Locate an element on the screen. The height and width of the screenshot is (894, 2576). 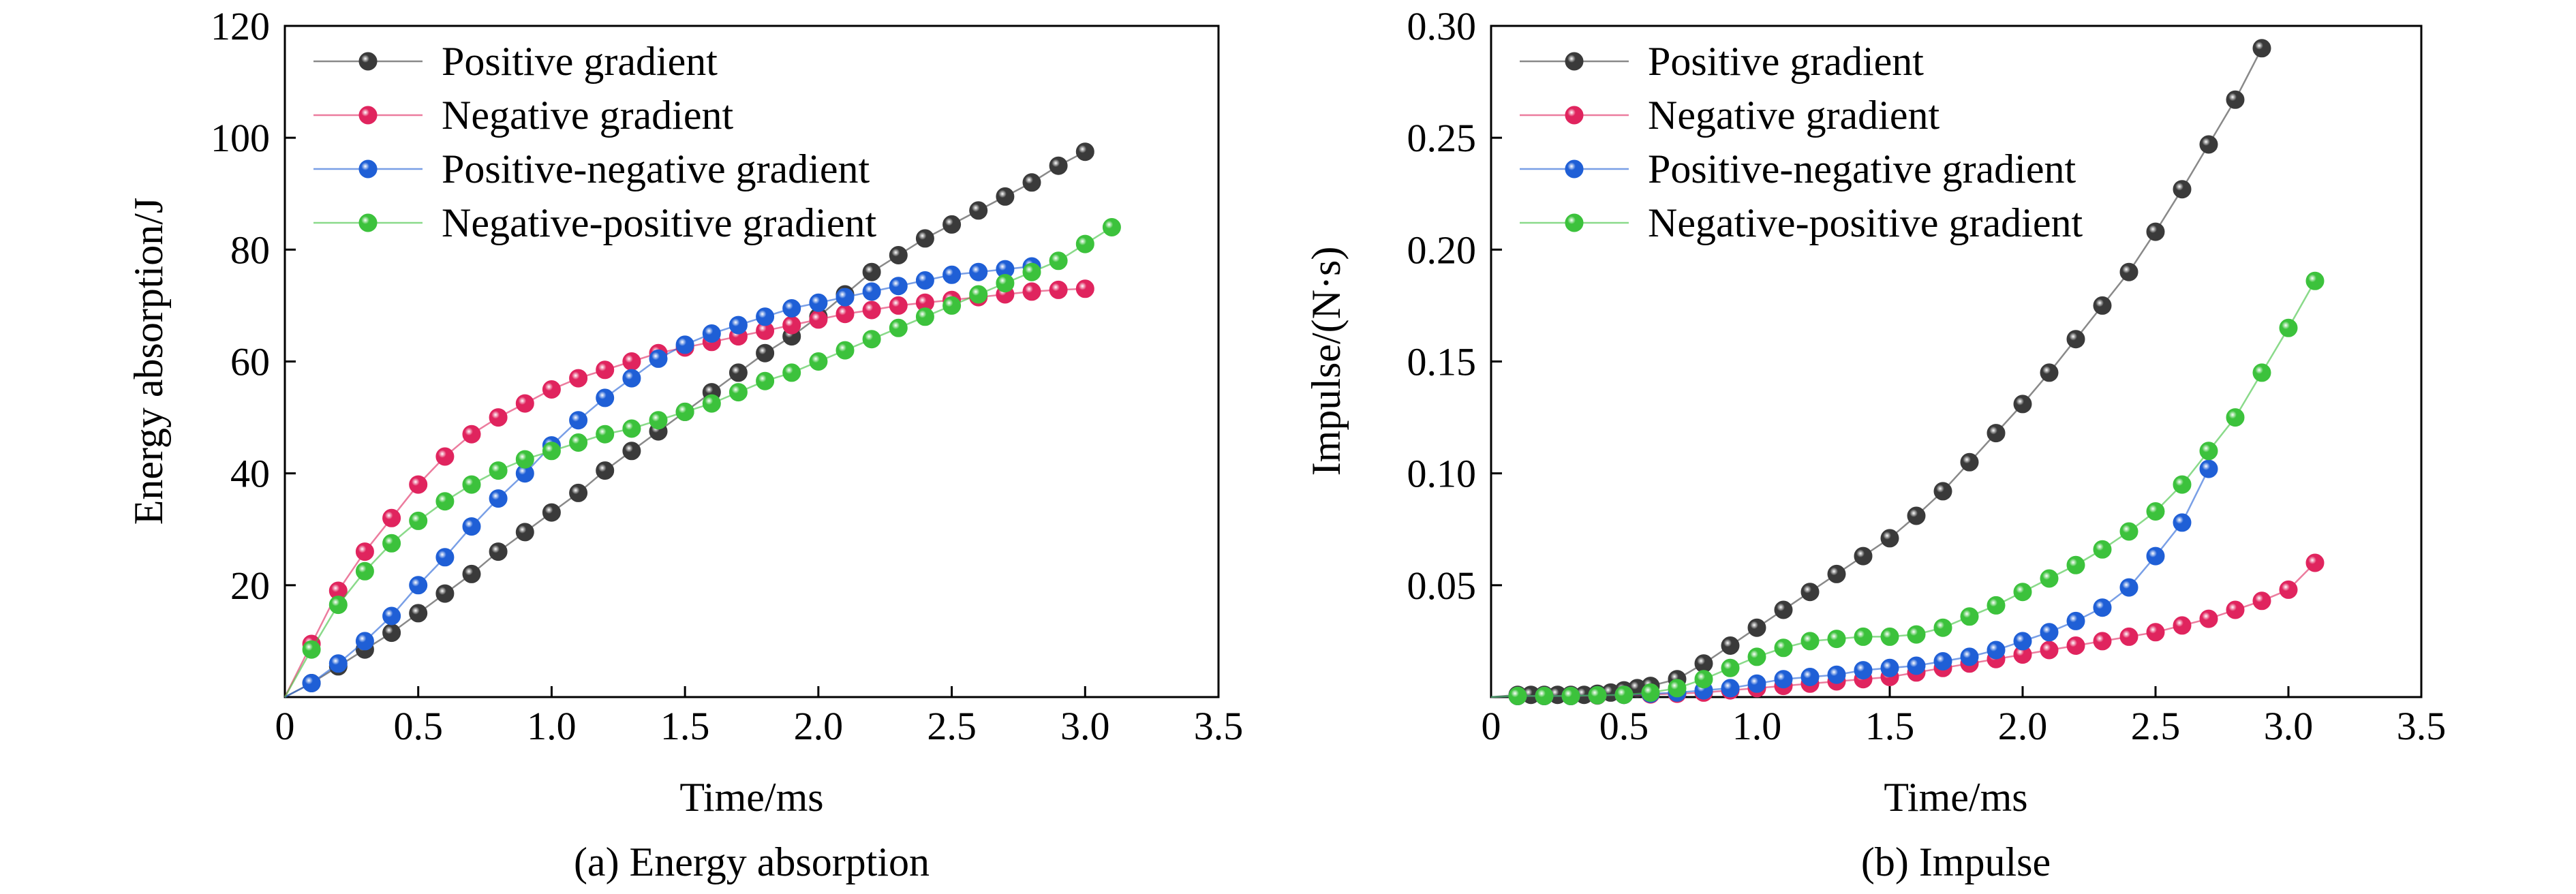
y-tick-label: 80 is located at coordinates (250, 250).